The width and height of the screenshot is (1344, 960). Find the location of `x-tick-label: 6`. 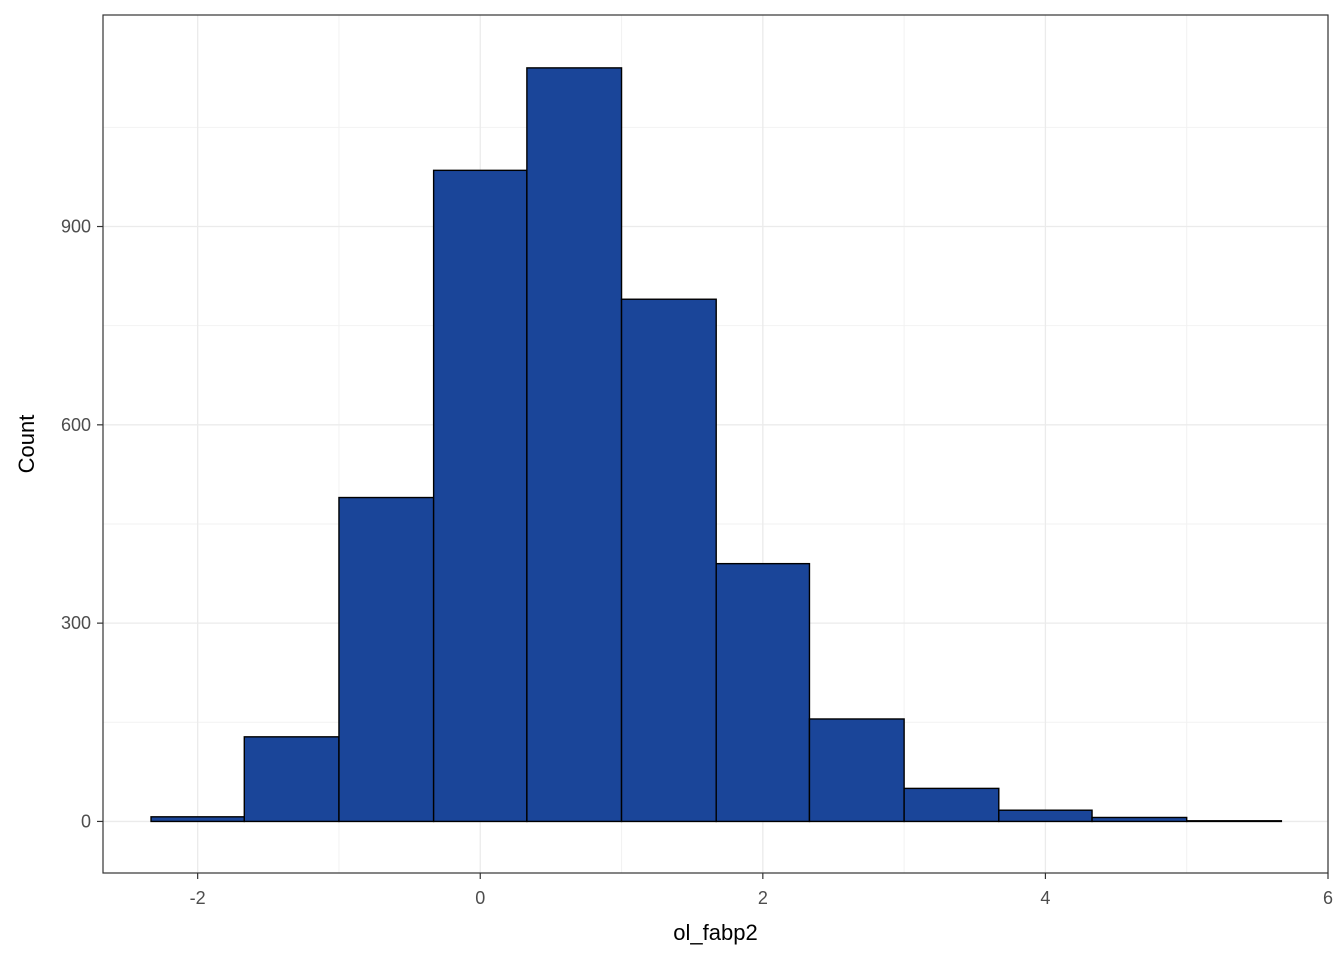

x-tick-label: 6 is located at coordinates (1328, 898).